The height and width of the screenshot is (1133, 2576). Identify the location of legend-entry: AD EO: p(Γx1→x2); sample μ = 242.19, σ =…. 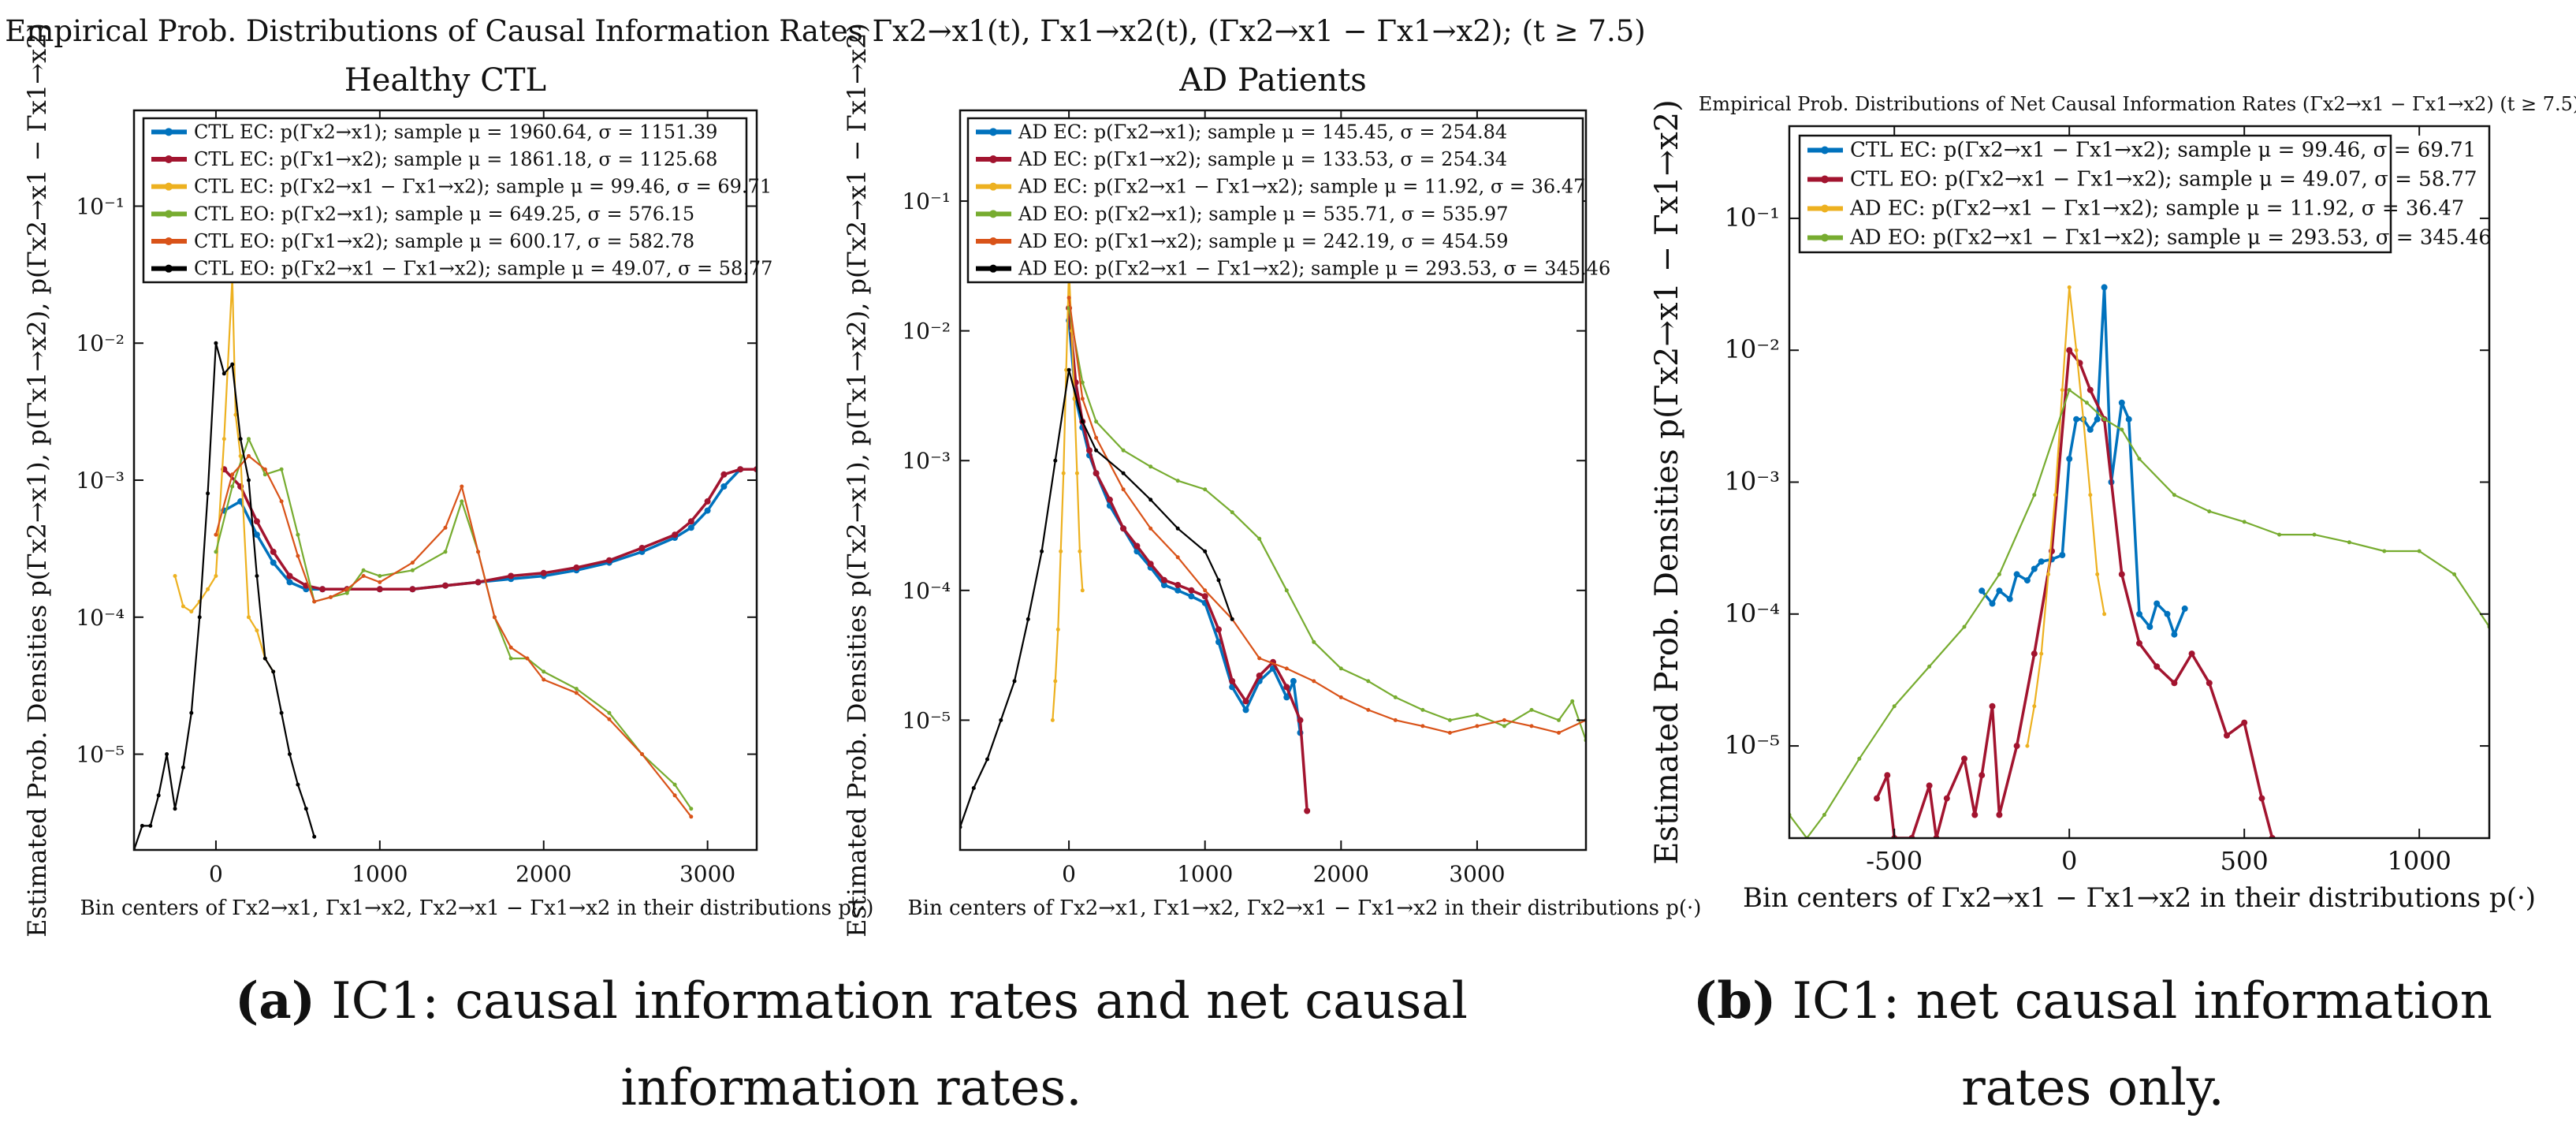
(1263, 241).